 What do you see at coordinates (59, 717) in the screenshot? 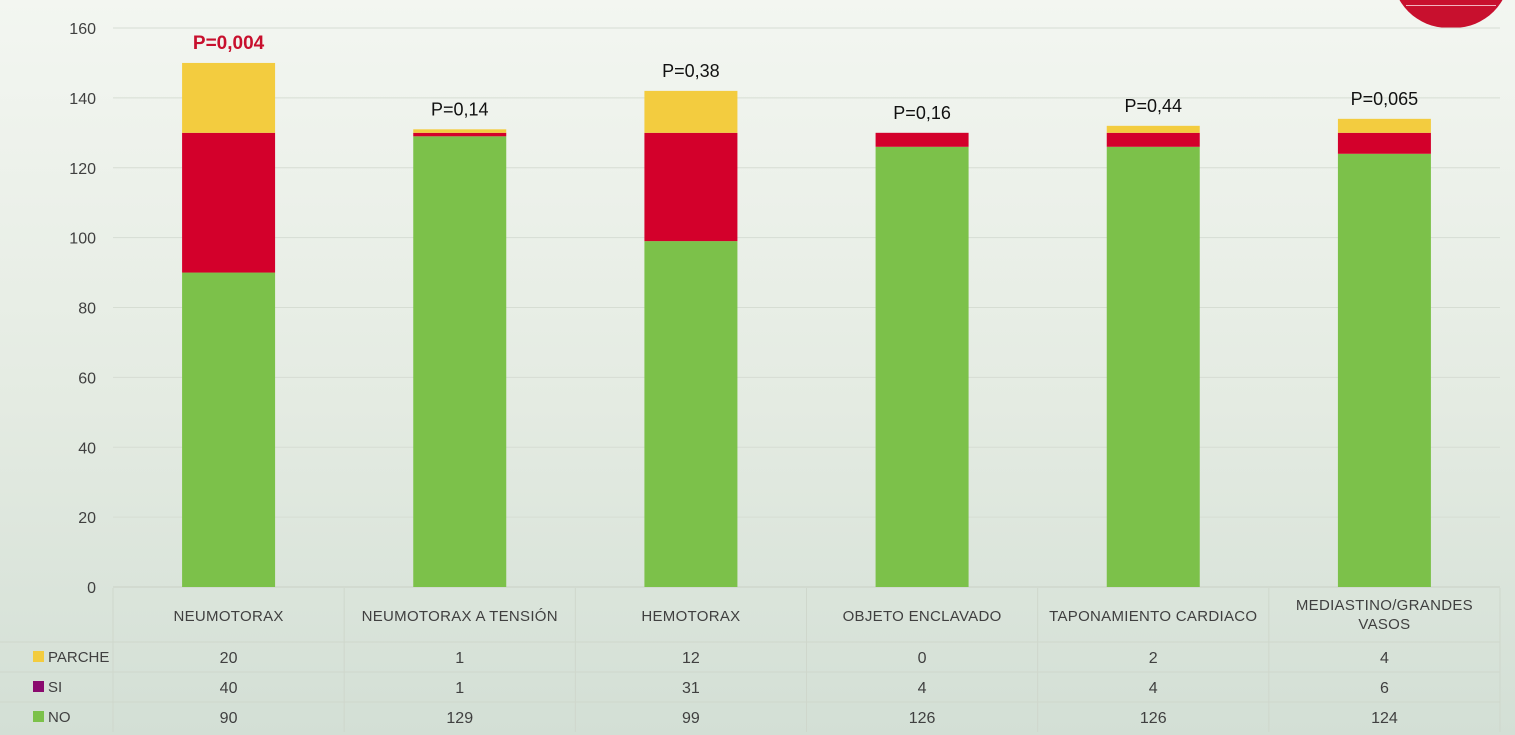
I see `legend-label: NO` at bounding box center [59, 717].